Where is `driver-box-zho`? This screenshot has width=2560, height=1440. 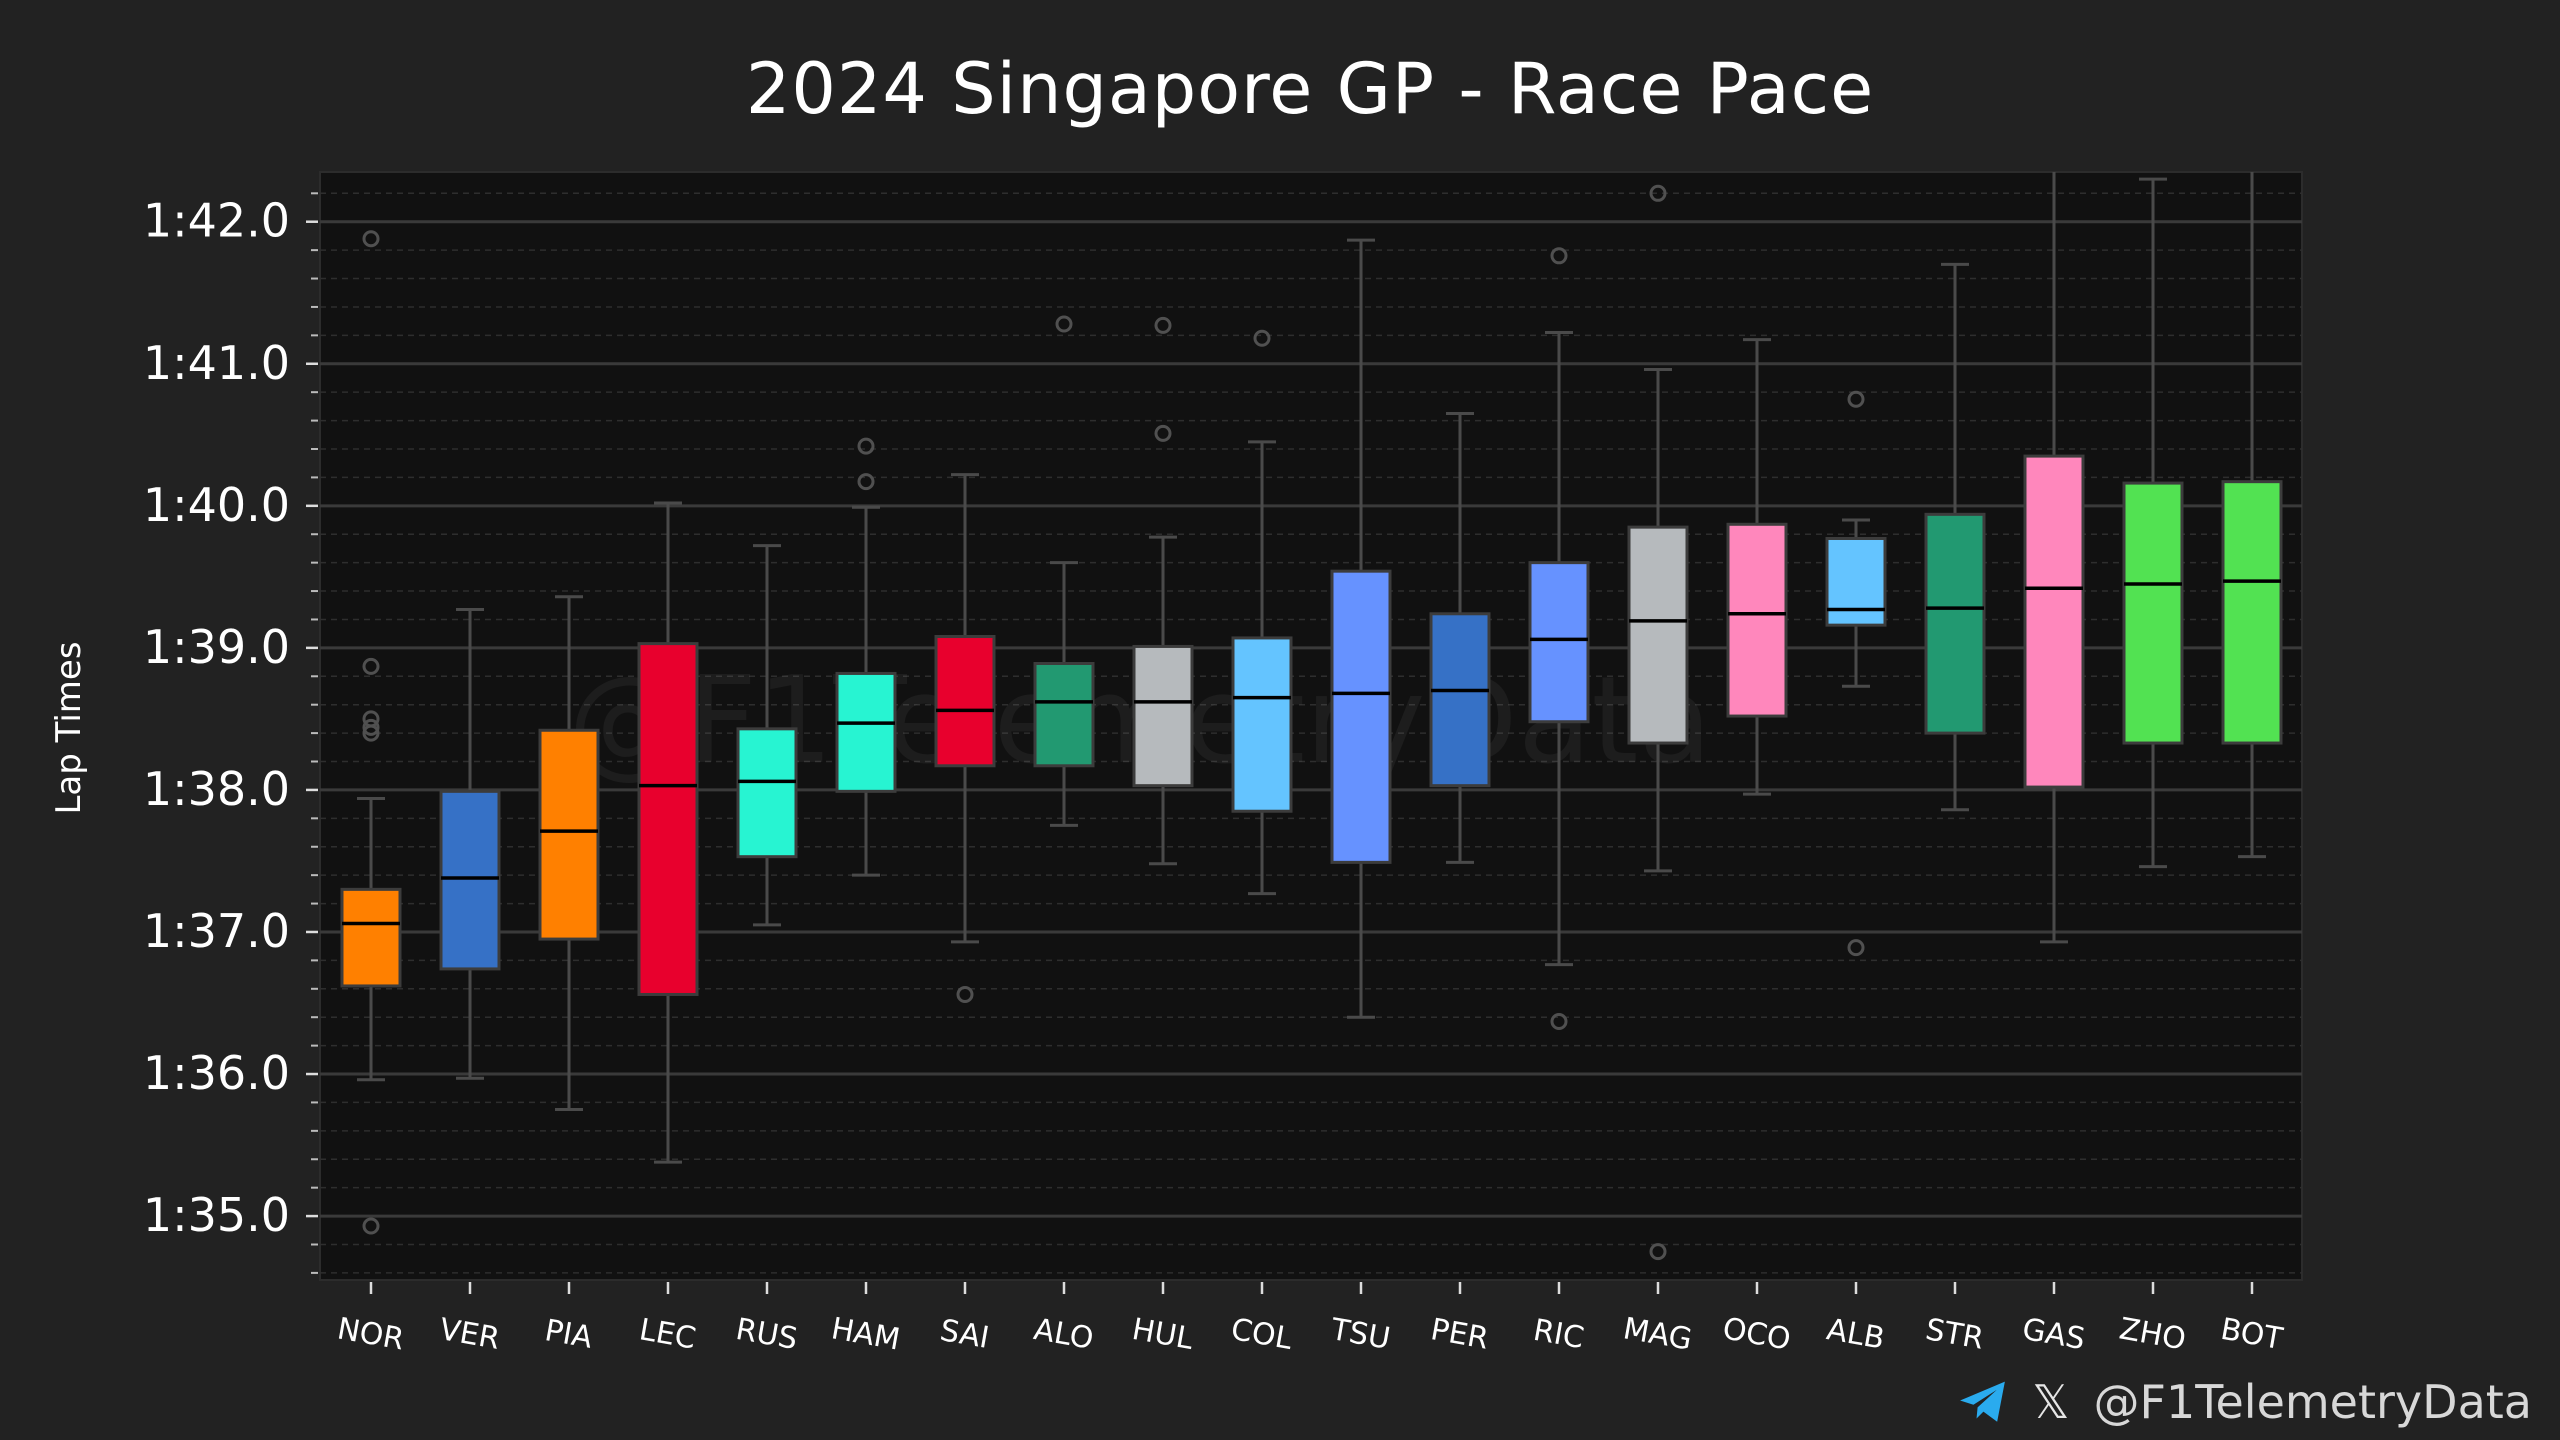 driver-box-zho is located at coordinates (2153, 523).